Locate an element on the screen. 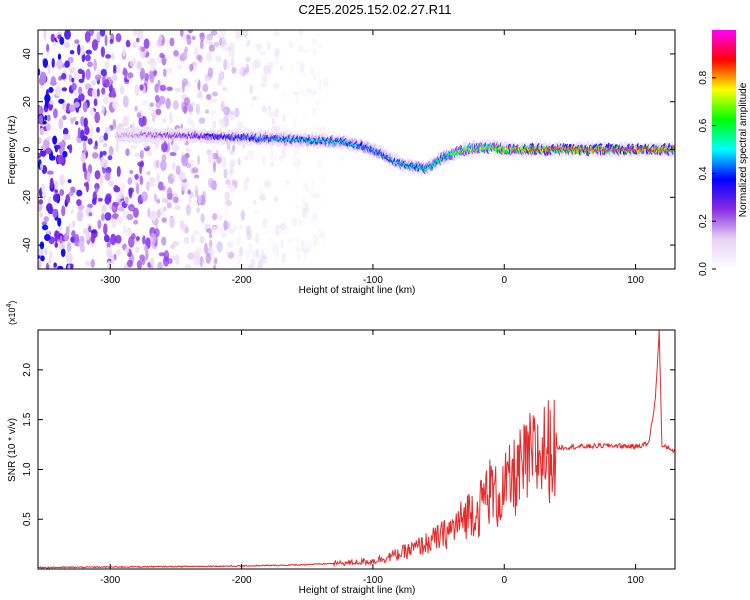 This screenshot has height=600, width=750. snr-ylabel: SNR (10 * v/v) is located at coordinates (12, 450).